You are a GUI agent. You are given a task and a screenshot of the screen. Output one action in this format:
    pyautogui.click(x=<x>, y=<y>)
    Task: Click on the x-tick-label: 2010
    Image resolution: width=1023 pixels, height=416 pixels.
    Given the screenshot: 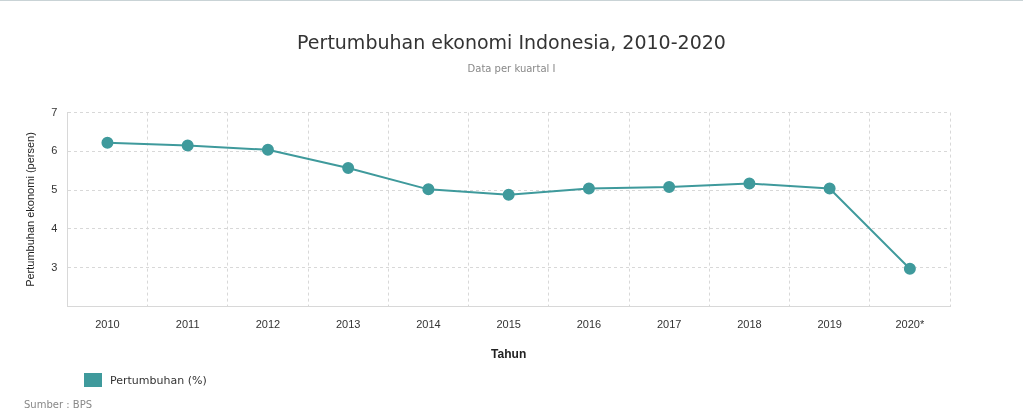 What is the action you would take?
    pyautogui.click(x=107, y=324)
    